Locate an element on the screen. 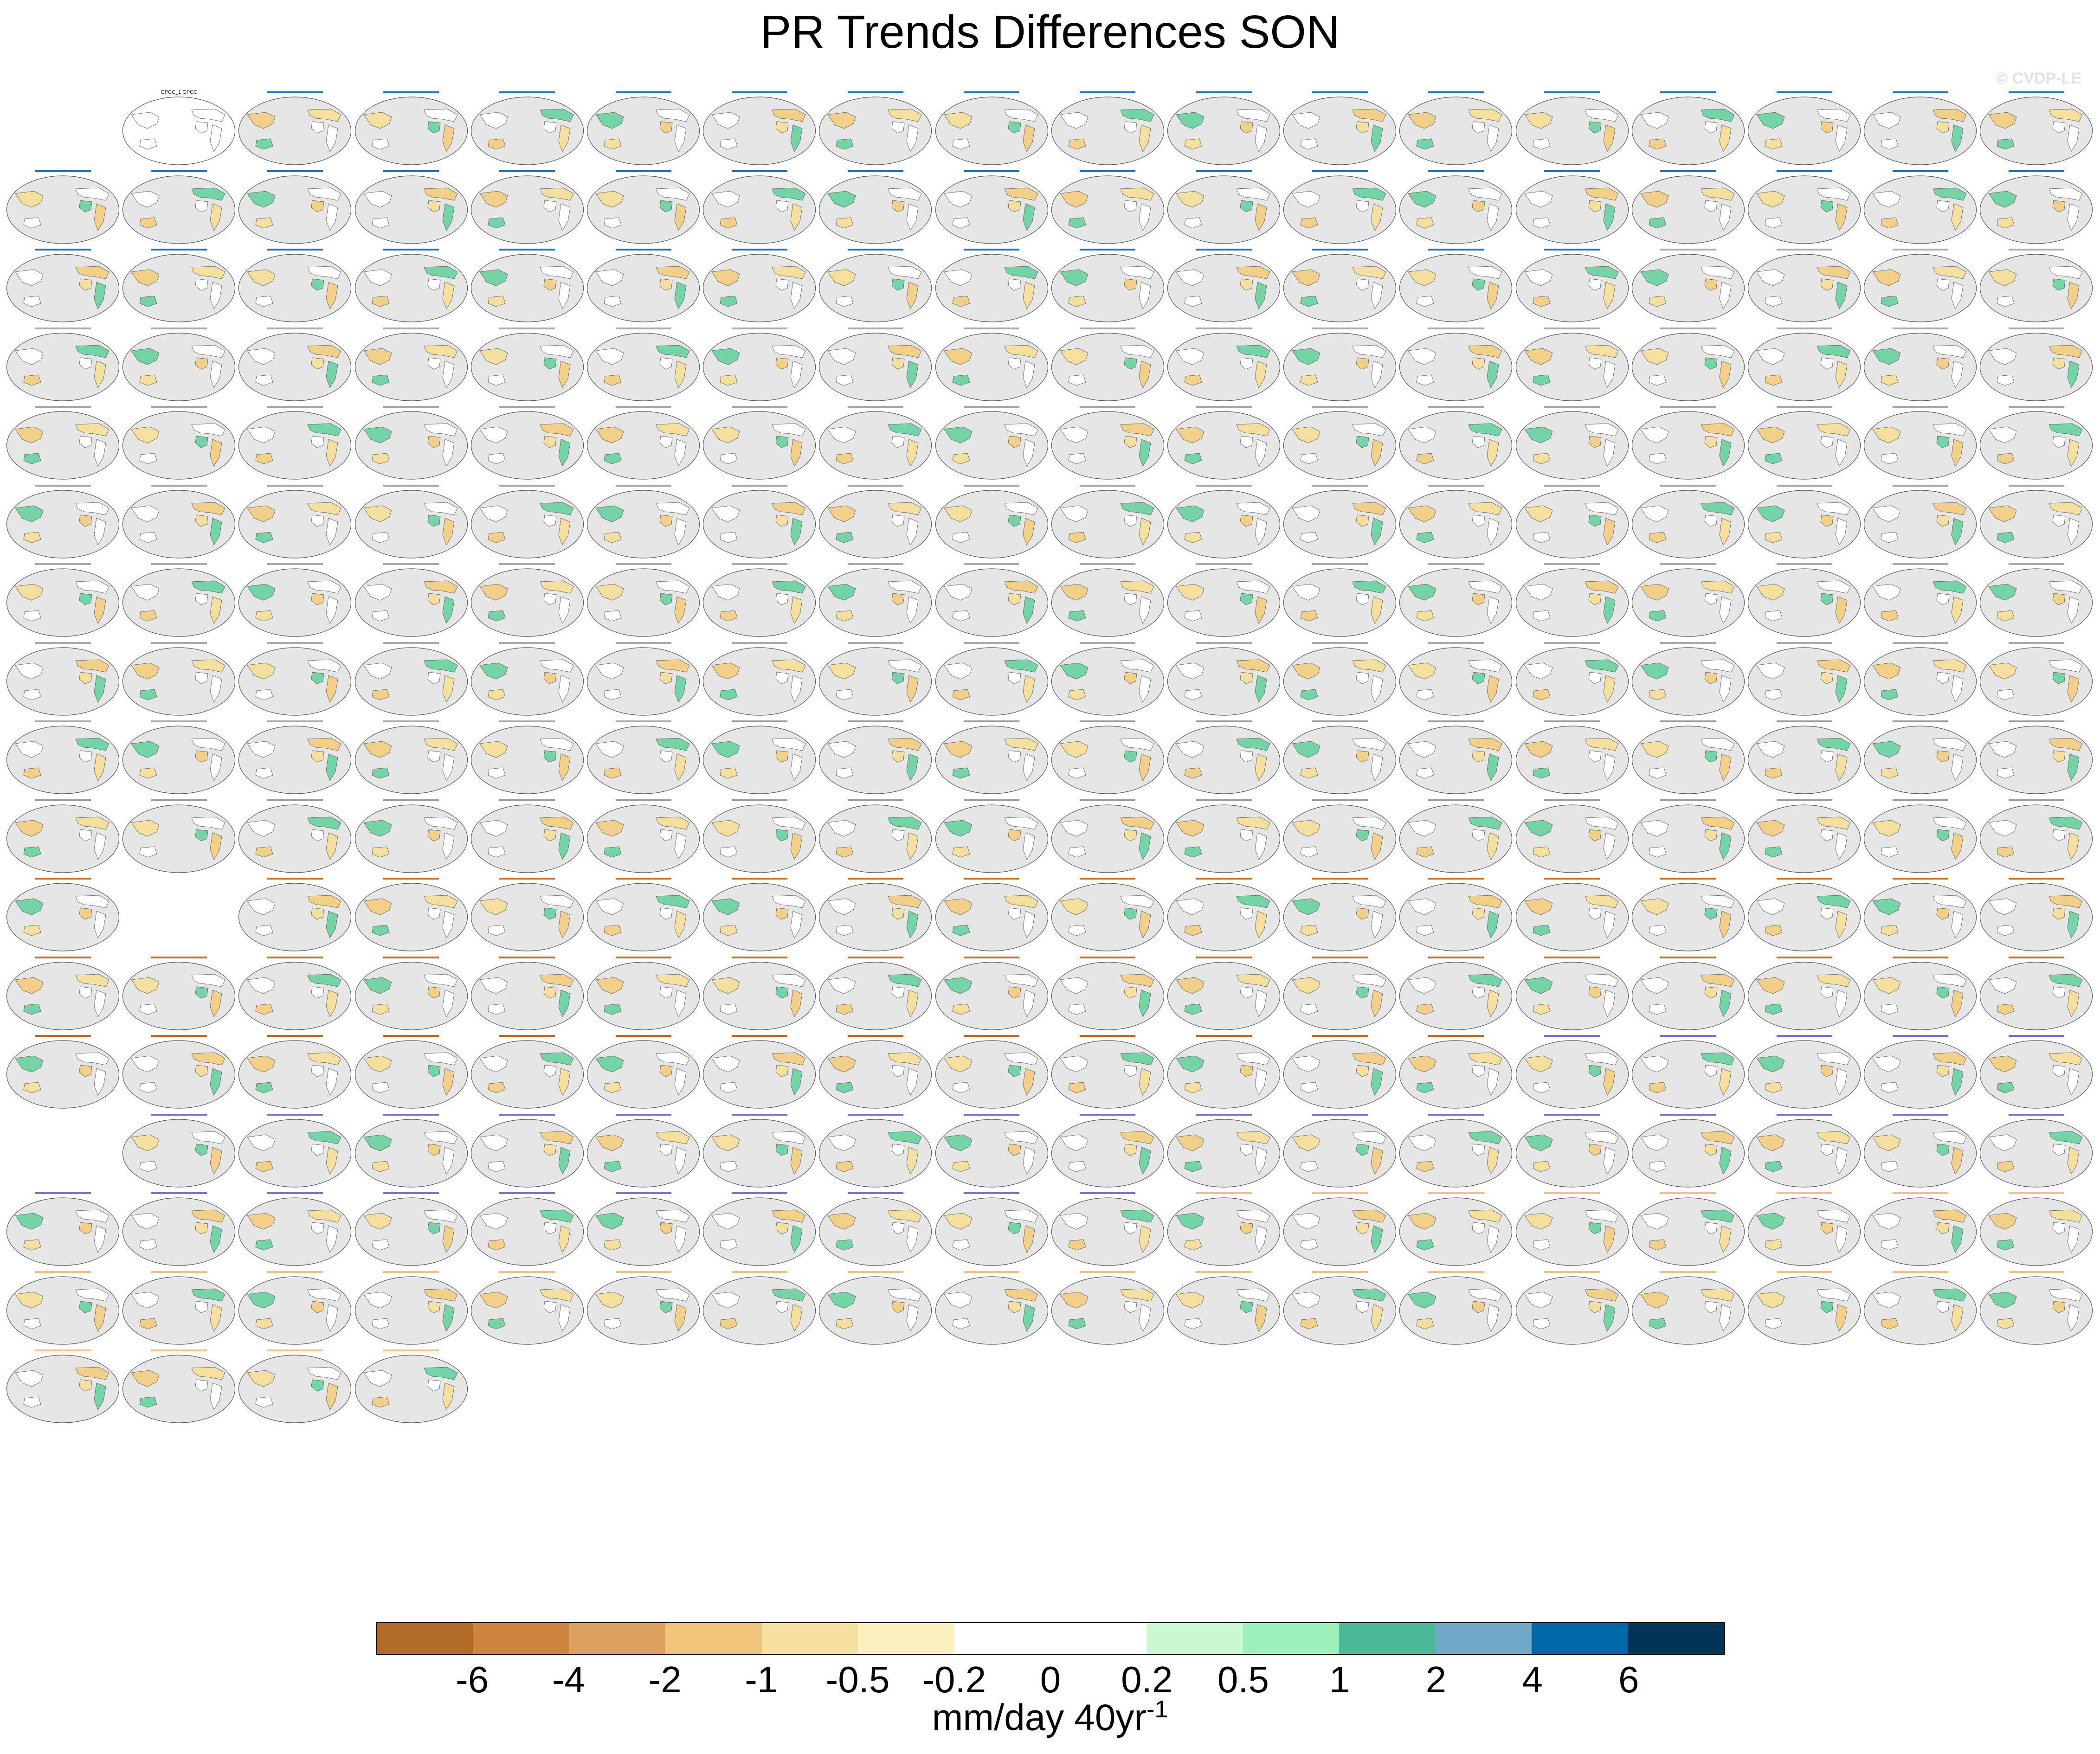 The image size is (2100, 1754). colorbar-tick-label: 6 is located at coordinates (1629, 1679).